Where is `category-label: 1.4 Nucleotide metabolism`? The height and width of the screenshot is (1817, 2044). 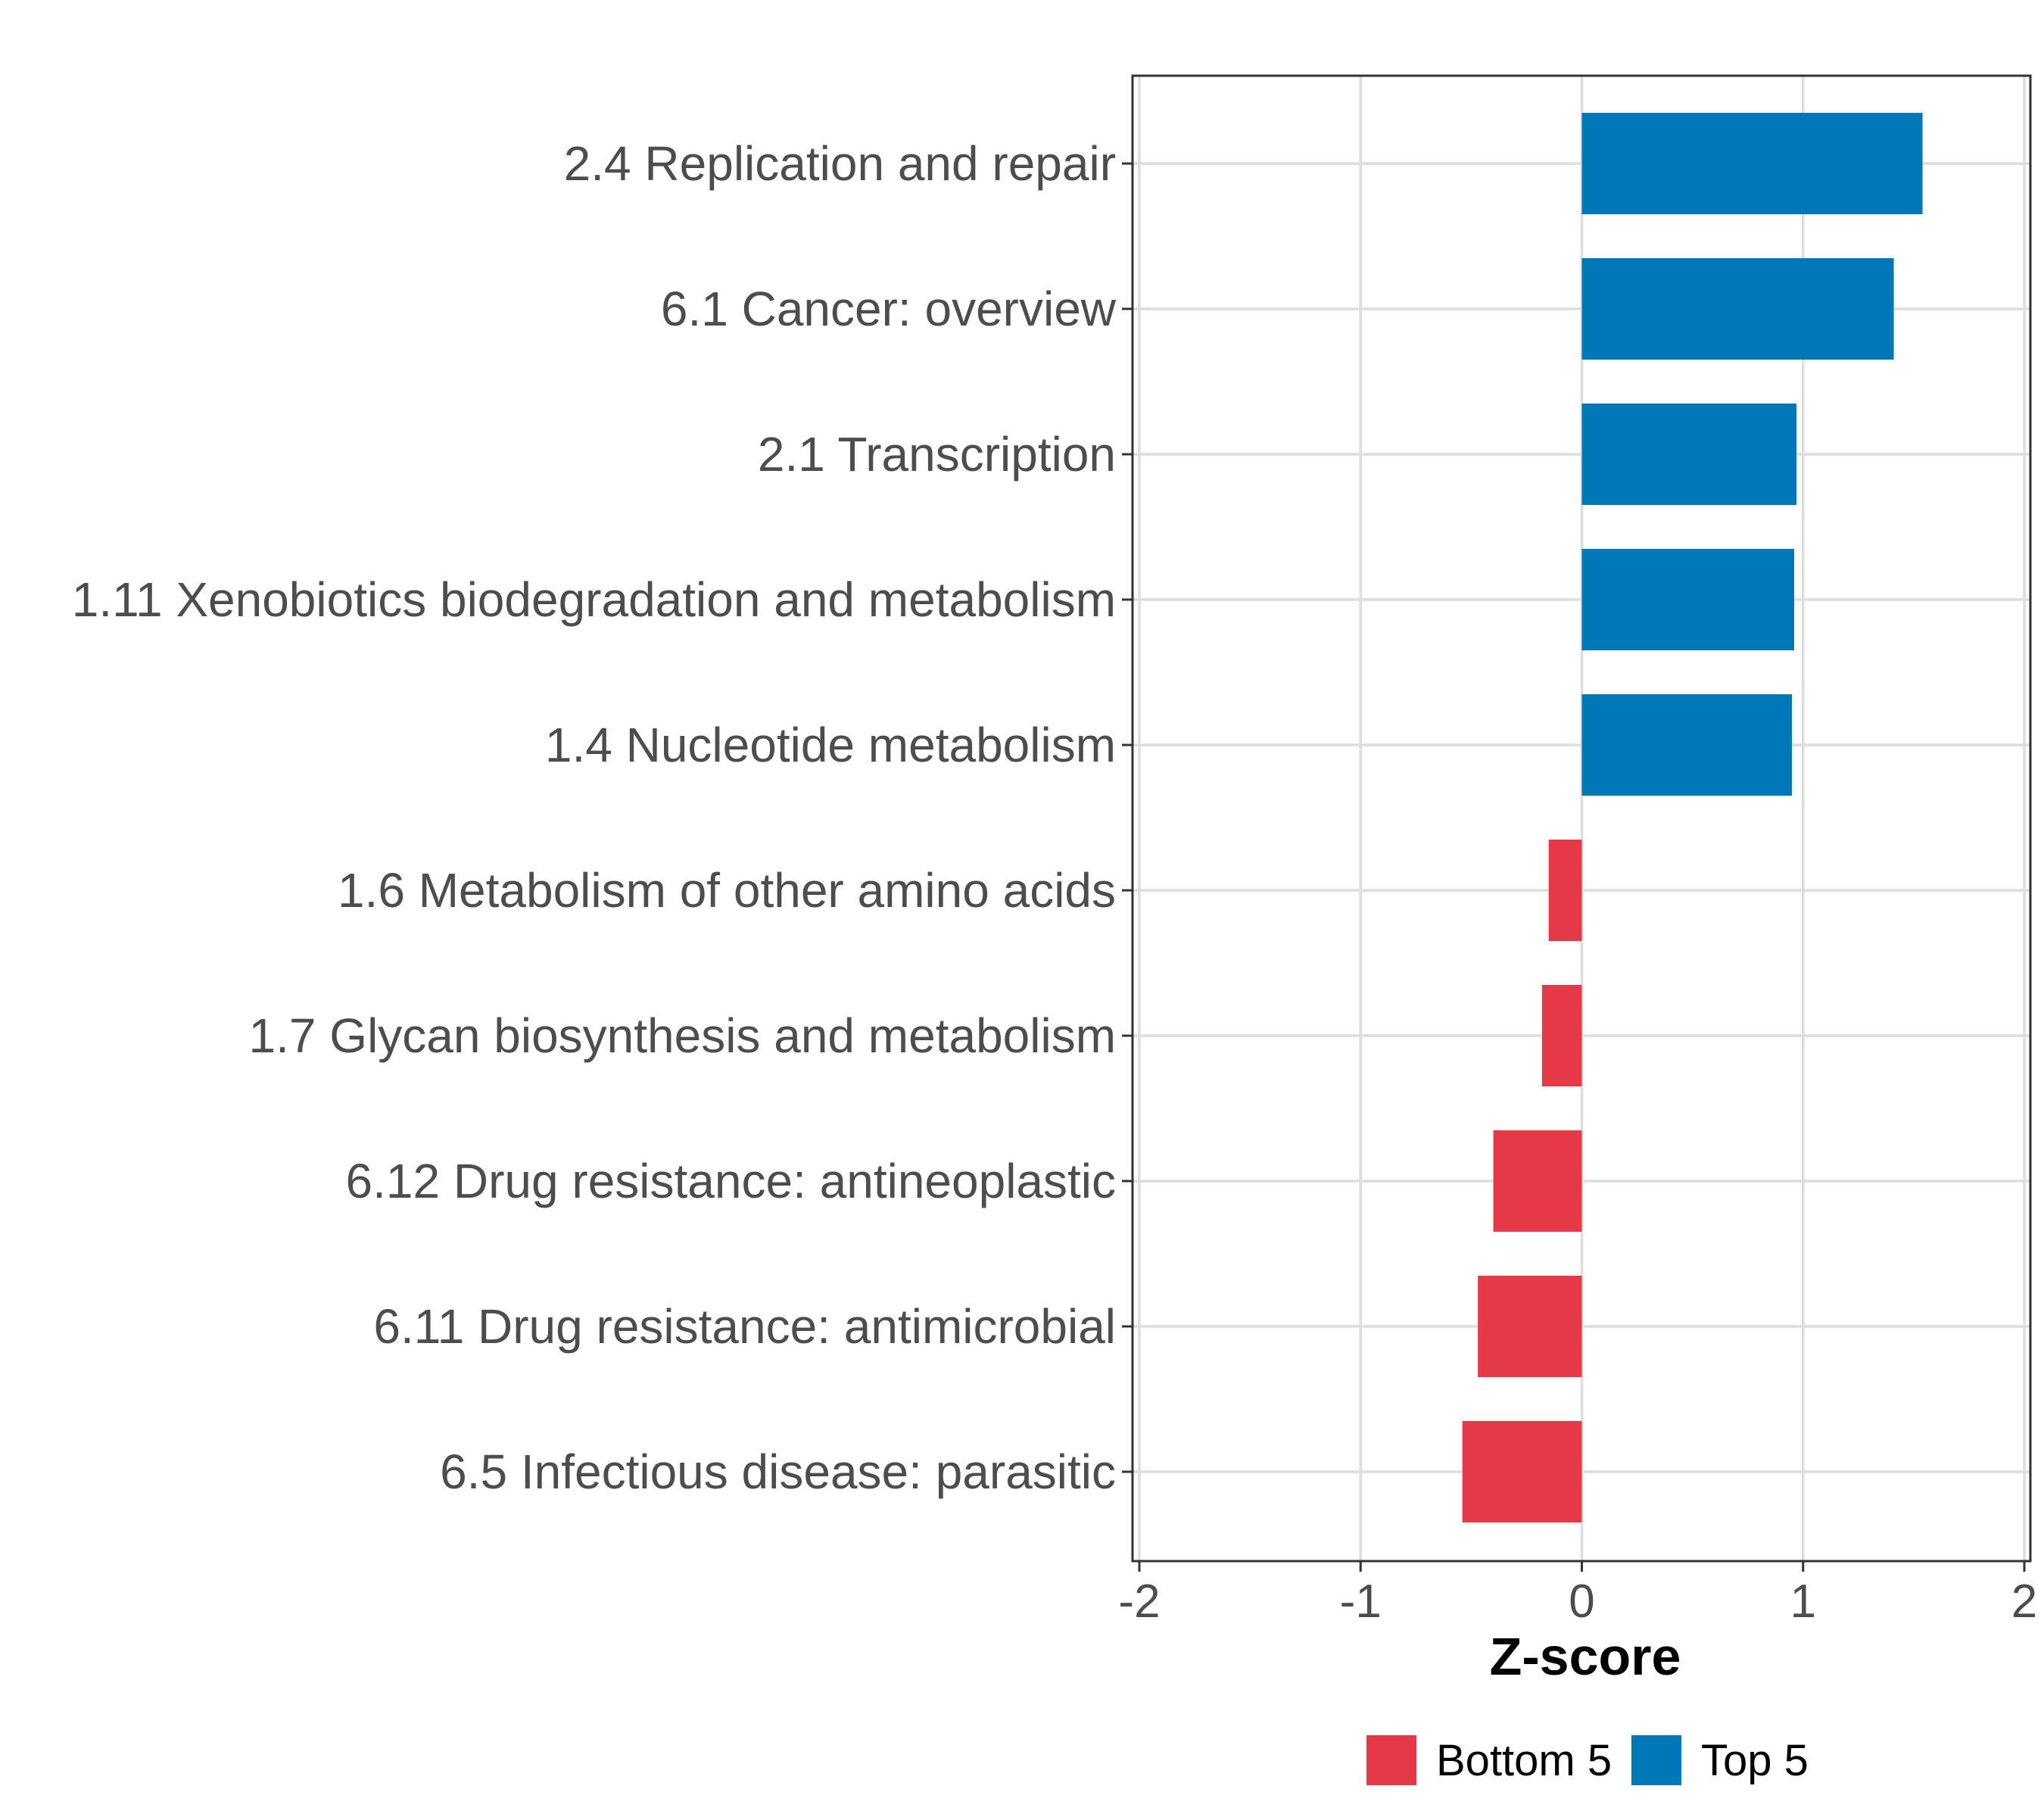
category-label: 1.4 Nucleotide metabolism is located at coordinates (831, 745).